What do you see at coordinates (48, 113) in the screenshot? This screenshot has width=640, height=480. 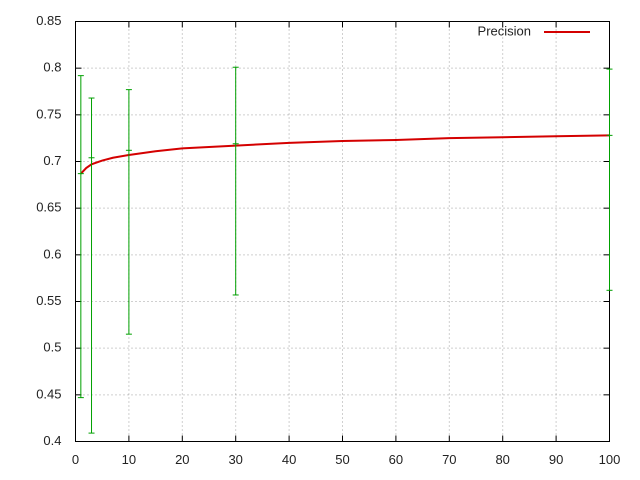 I see `y-tick-label: 0.75` at bounding box center [48, 113].